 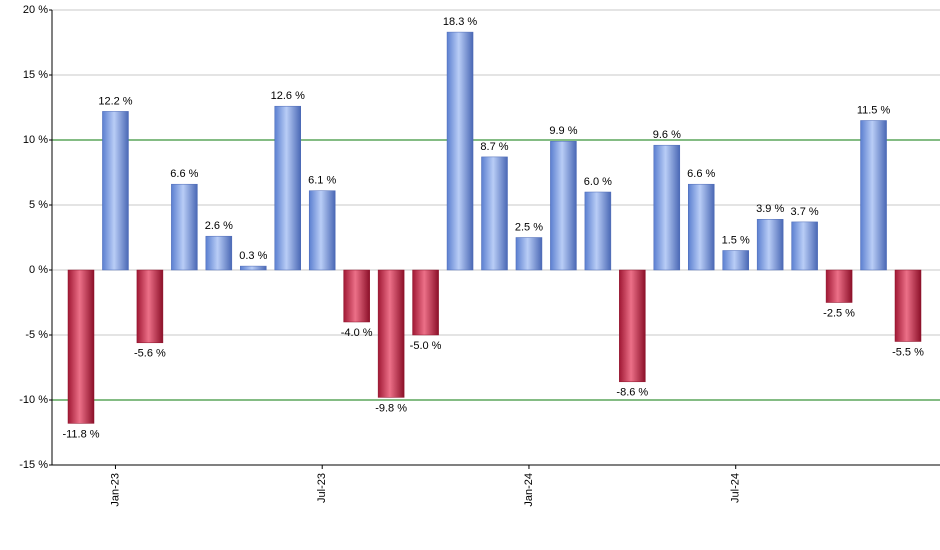 What do you see at coordinates (529, 490) in the screenshot?
I see `x-tick-label: Jan-24` at bounding box center [529, 490].